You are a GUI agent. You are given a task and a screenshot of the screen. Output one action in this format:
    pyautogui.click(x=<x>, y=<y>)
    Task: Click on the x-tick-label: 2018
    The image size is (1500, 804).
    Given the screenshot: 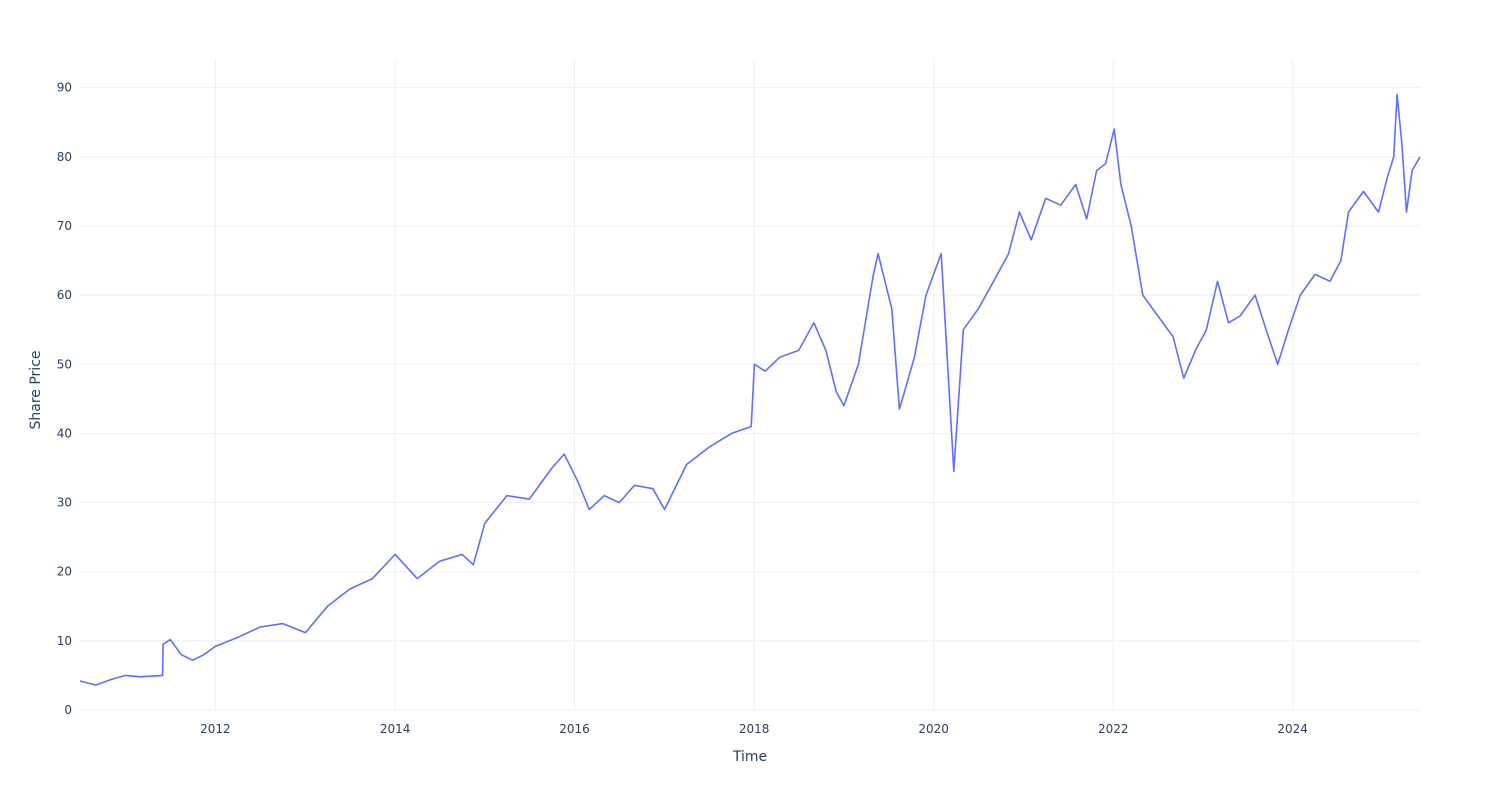 What is the action you would take?
    pyautogui.click(x=754, y=729)
    